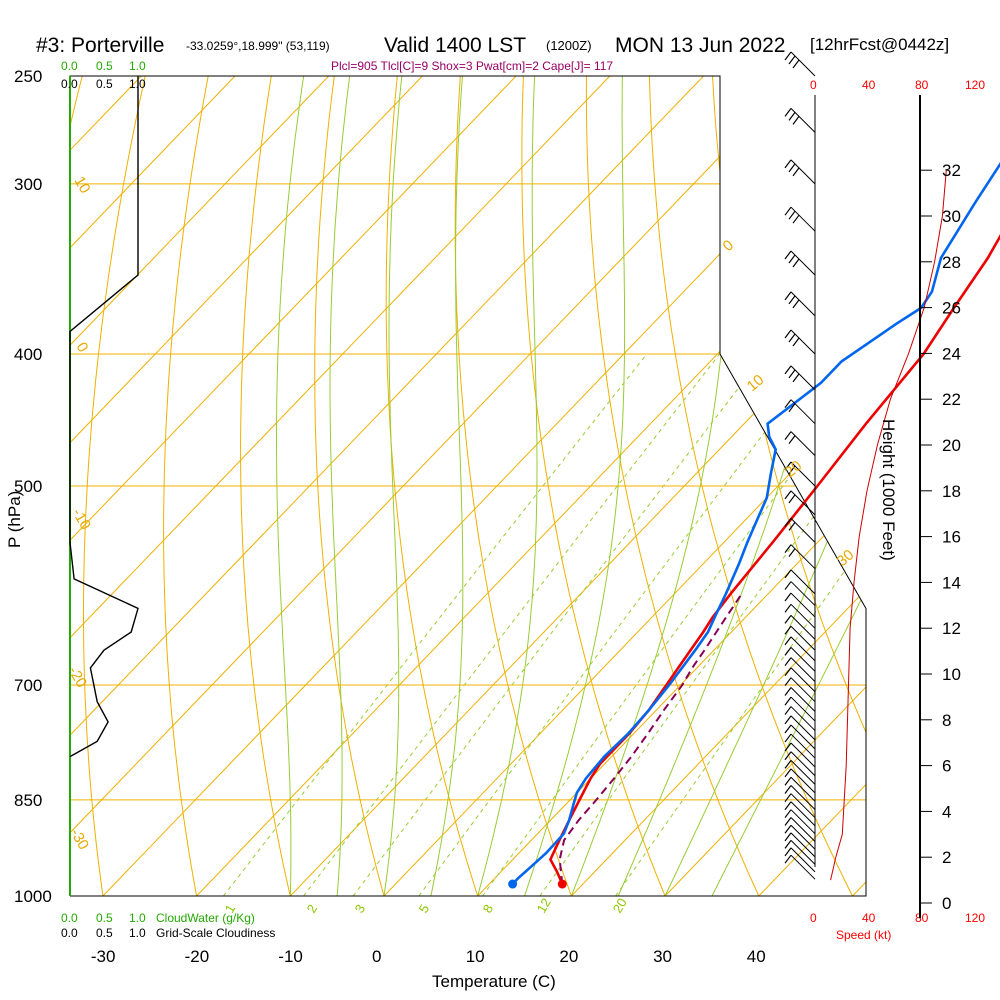 Image resolution: width=1000 pixels, height=1000 pixels. Describe the element at coordinates (946, 720) in the screenshot. I see `height-tick-label: 8` at that location.